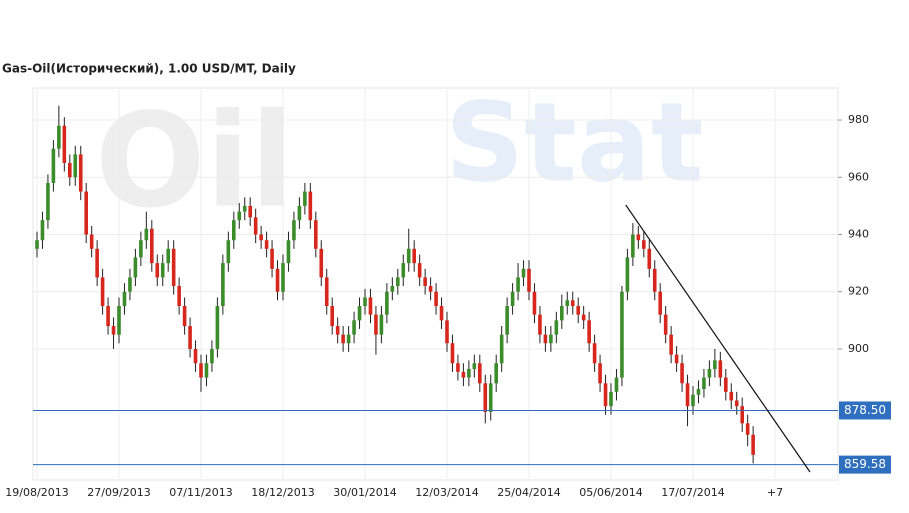 Image resolution: width=909 pixels, height=513 pixels. What do you see at coordinates (118, 492) in the screenshot?
I see `x-tick-label: 27/09/2013` at bounding box center [118, 492].